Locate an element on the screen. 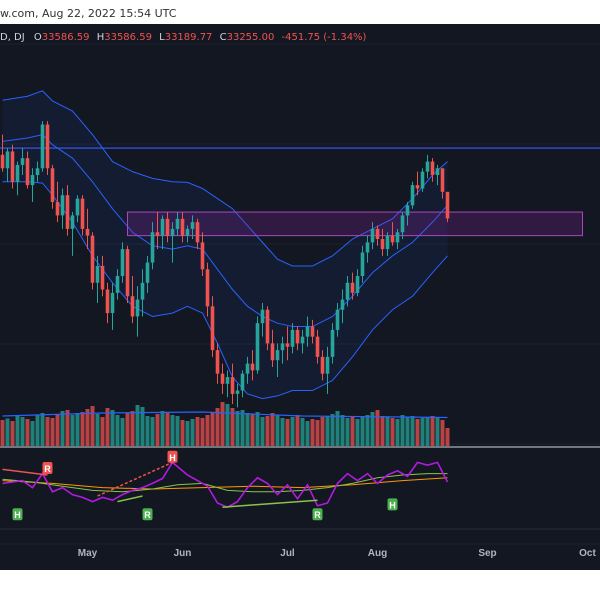 The image size is (600, 600). close-label: C is located at coordinates (223, 37).